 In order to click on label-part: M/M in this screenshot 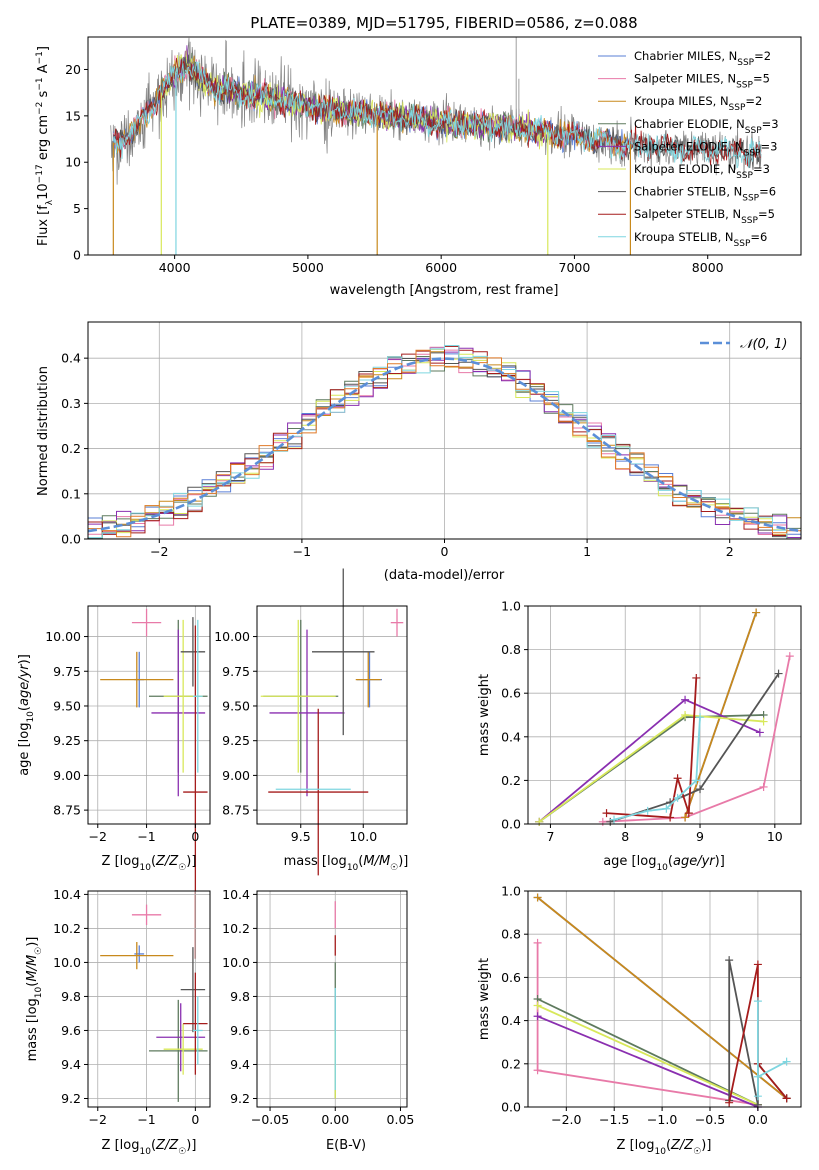, I will do `click(376, 861)`.